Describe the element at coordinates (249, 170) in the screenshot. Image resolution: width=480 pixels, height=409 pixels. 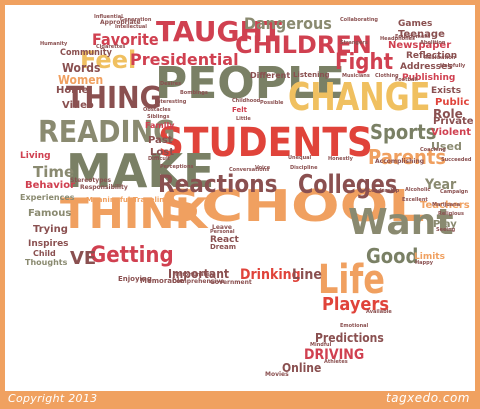
I see `word-conversations: Conversations` at that location.